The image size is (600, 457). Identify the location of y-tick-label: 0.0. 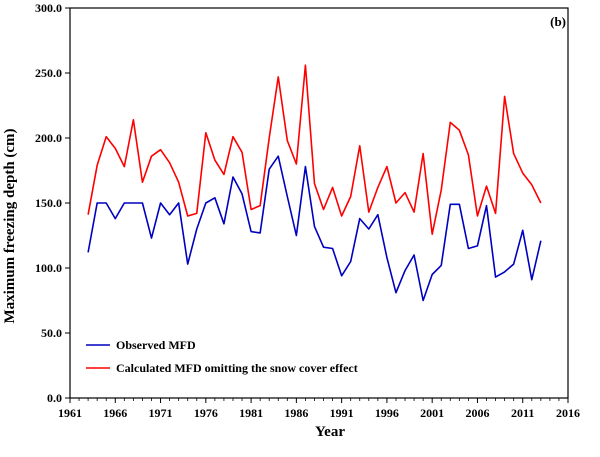
(54, 398).